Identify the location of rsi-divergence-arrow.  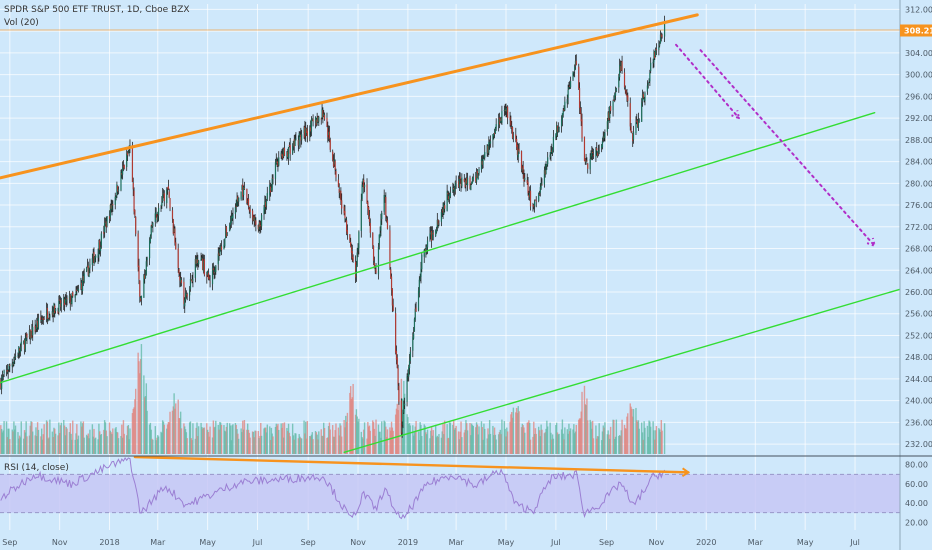
(411, 464).